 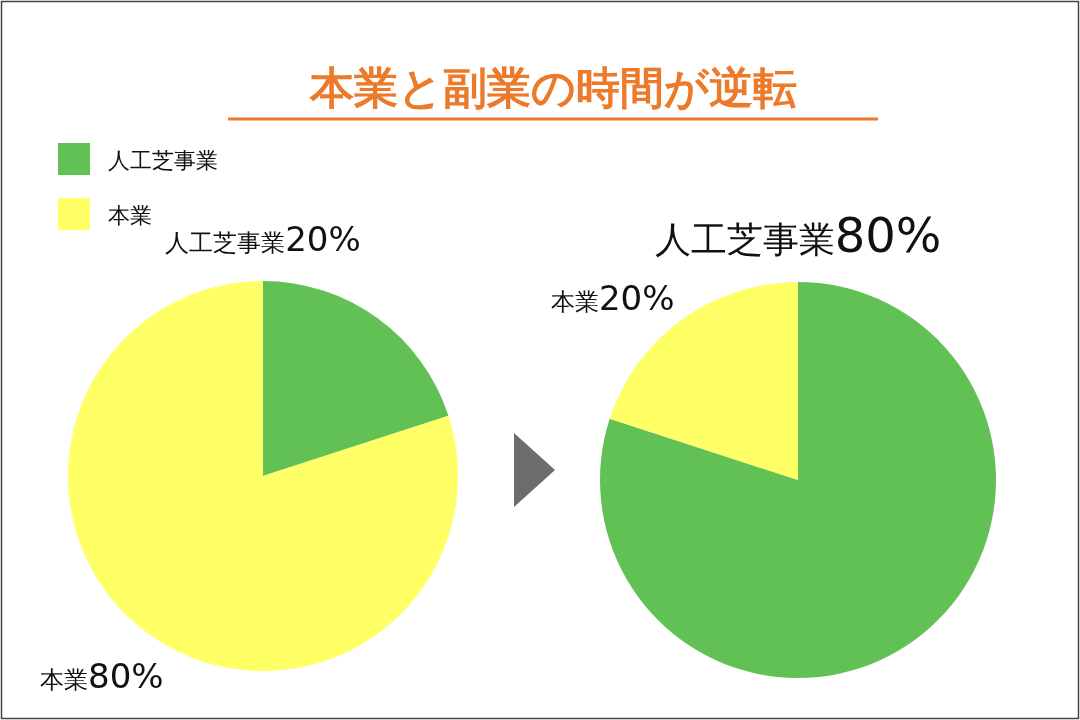 I want to click on legend-label: 人工芝事業, so click(x=163, y=160).